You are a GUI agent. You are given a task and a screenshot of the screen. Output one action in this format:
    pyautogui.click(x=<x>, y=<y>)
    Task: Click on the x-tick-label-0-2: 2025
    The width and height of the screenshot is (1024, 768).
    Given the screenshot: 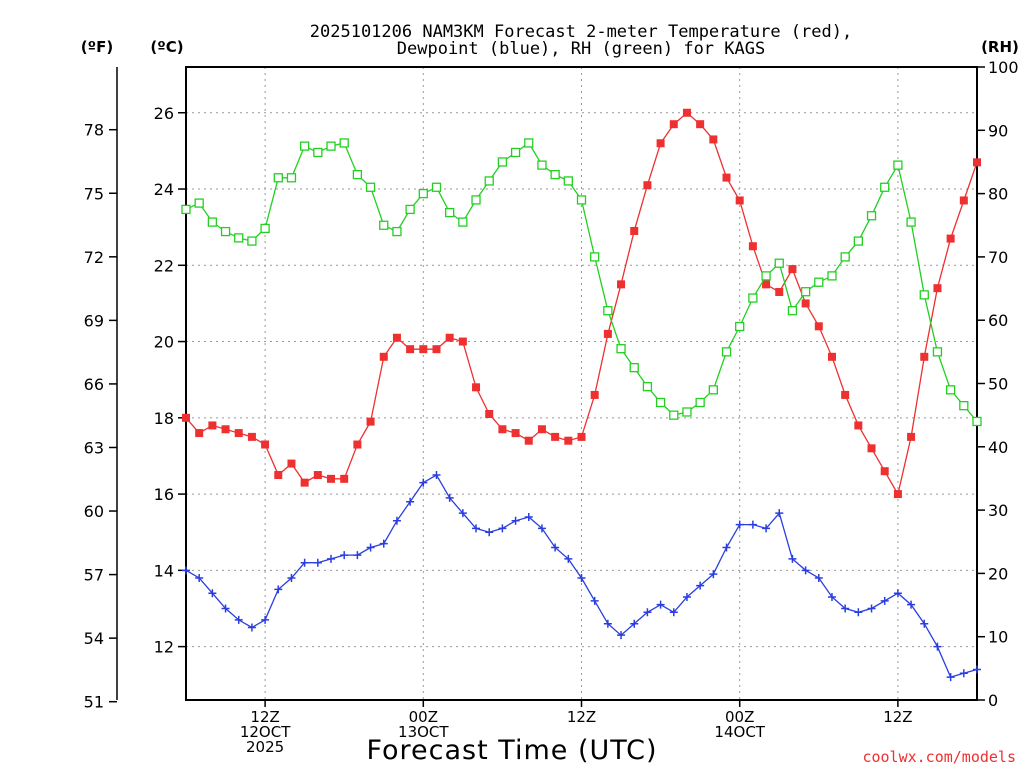 What is the action you would take?
    pyautogui.click(x=265, y=747)
    